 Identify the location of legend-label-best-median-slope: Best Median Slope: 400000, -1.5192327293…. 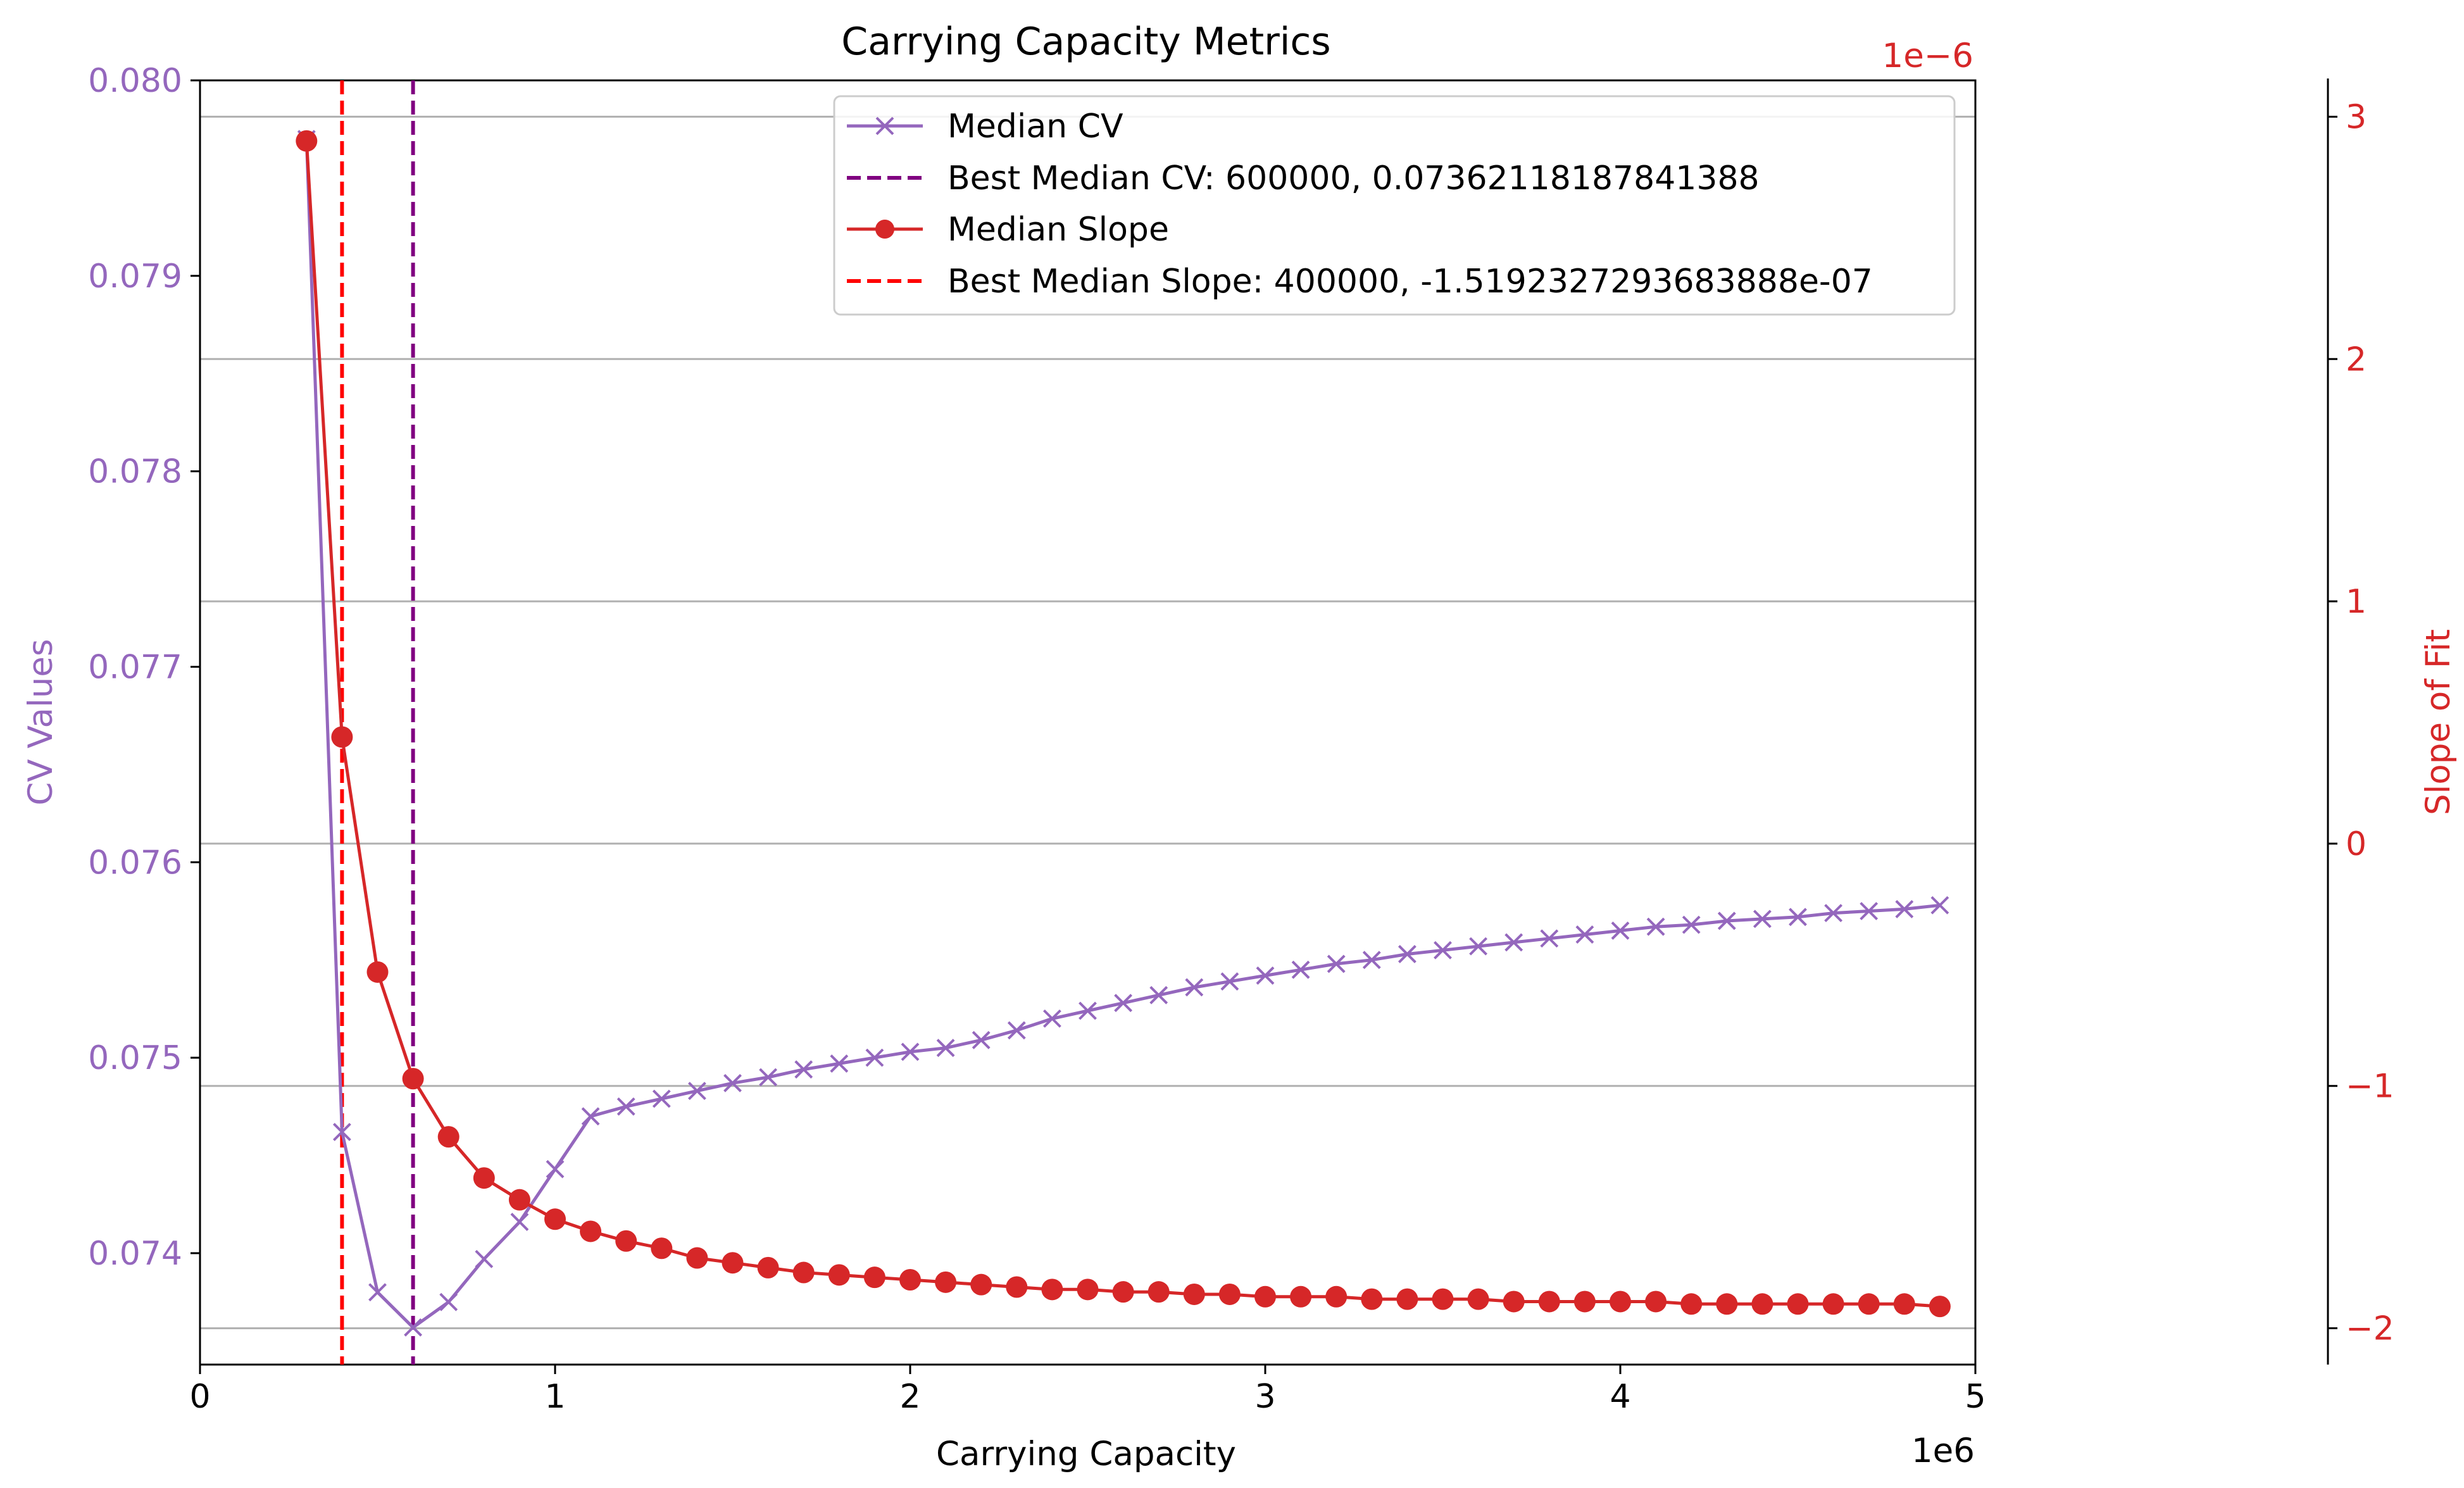
(1410, 282).